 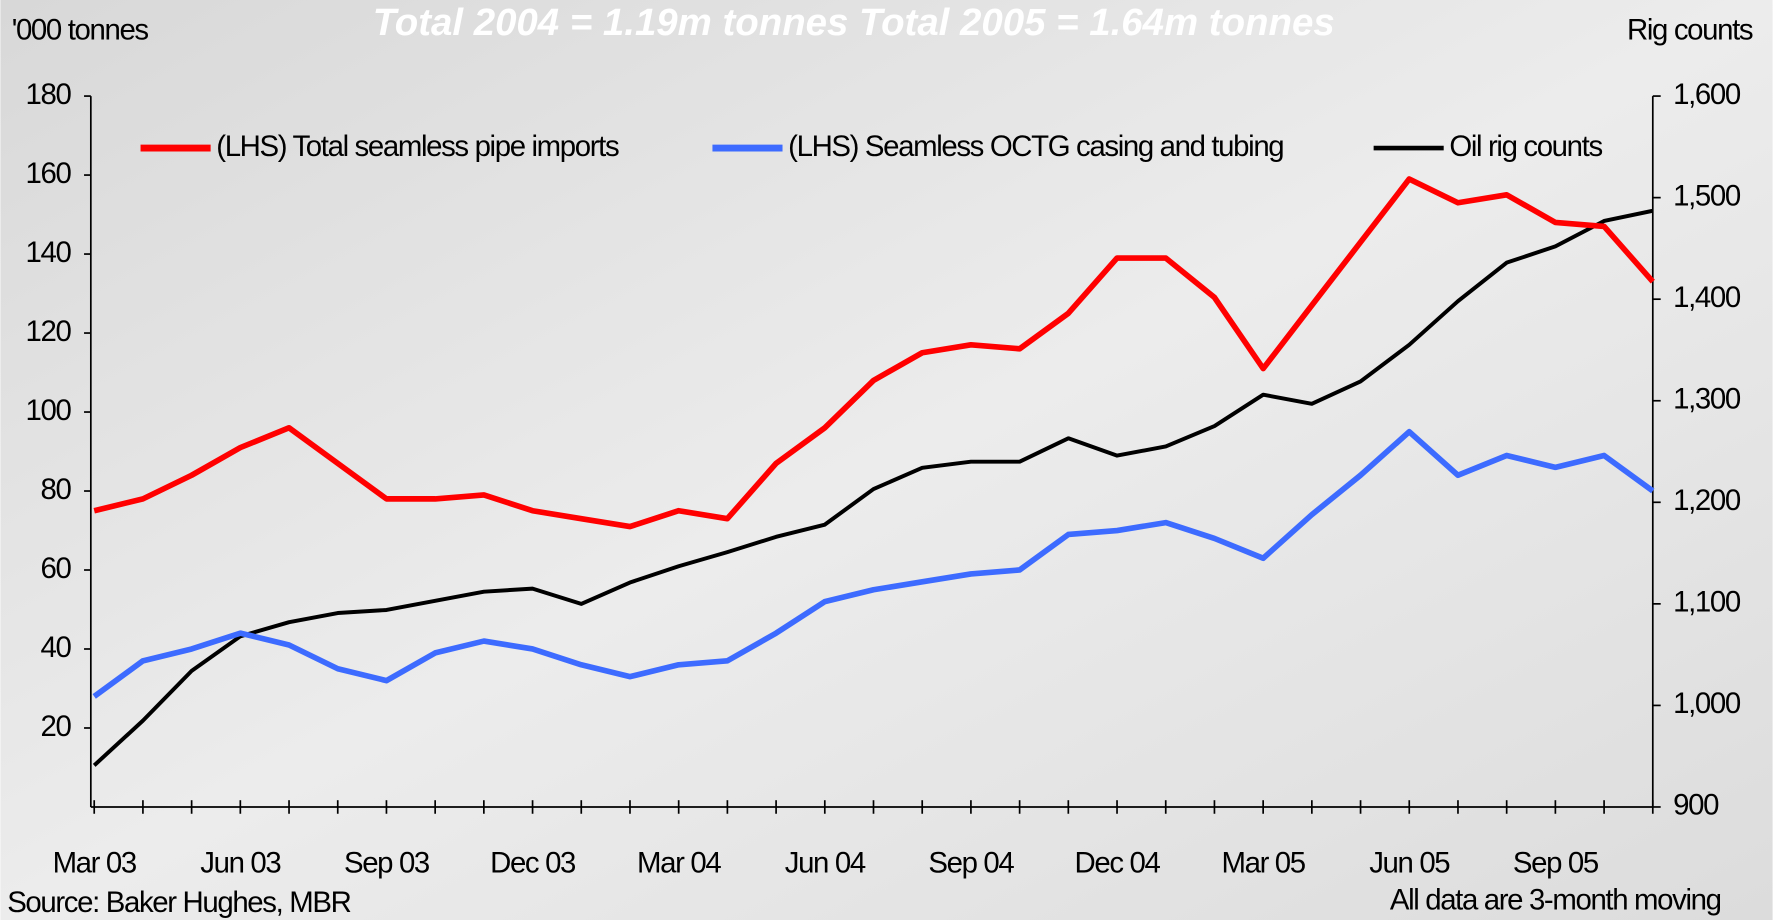 What do you see at coordinates (1118, 862) in the screenshot?
I see `x-tick-label: Dec 04` at bounding box center [1118, 862].